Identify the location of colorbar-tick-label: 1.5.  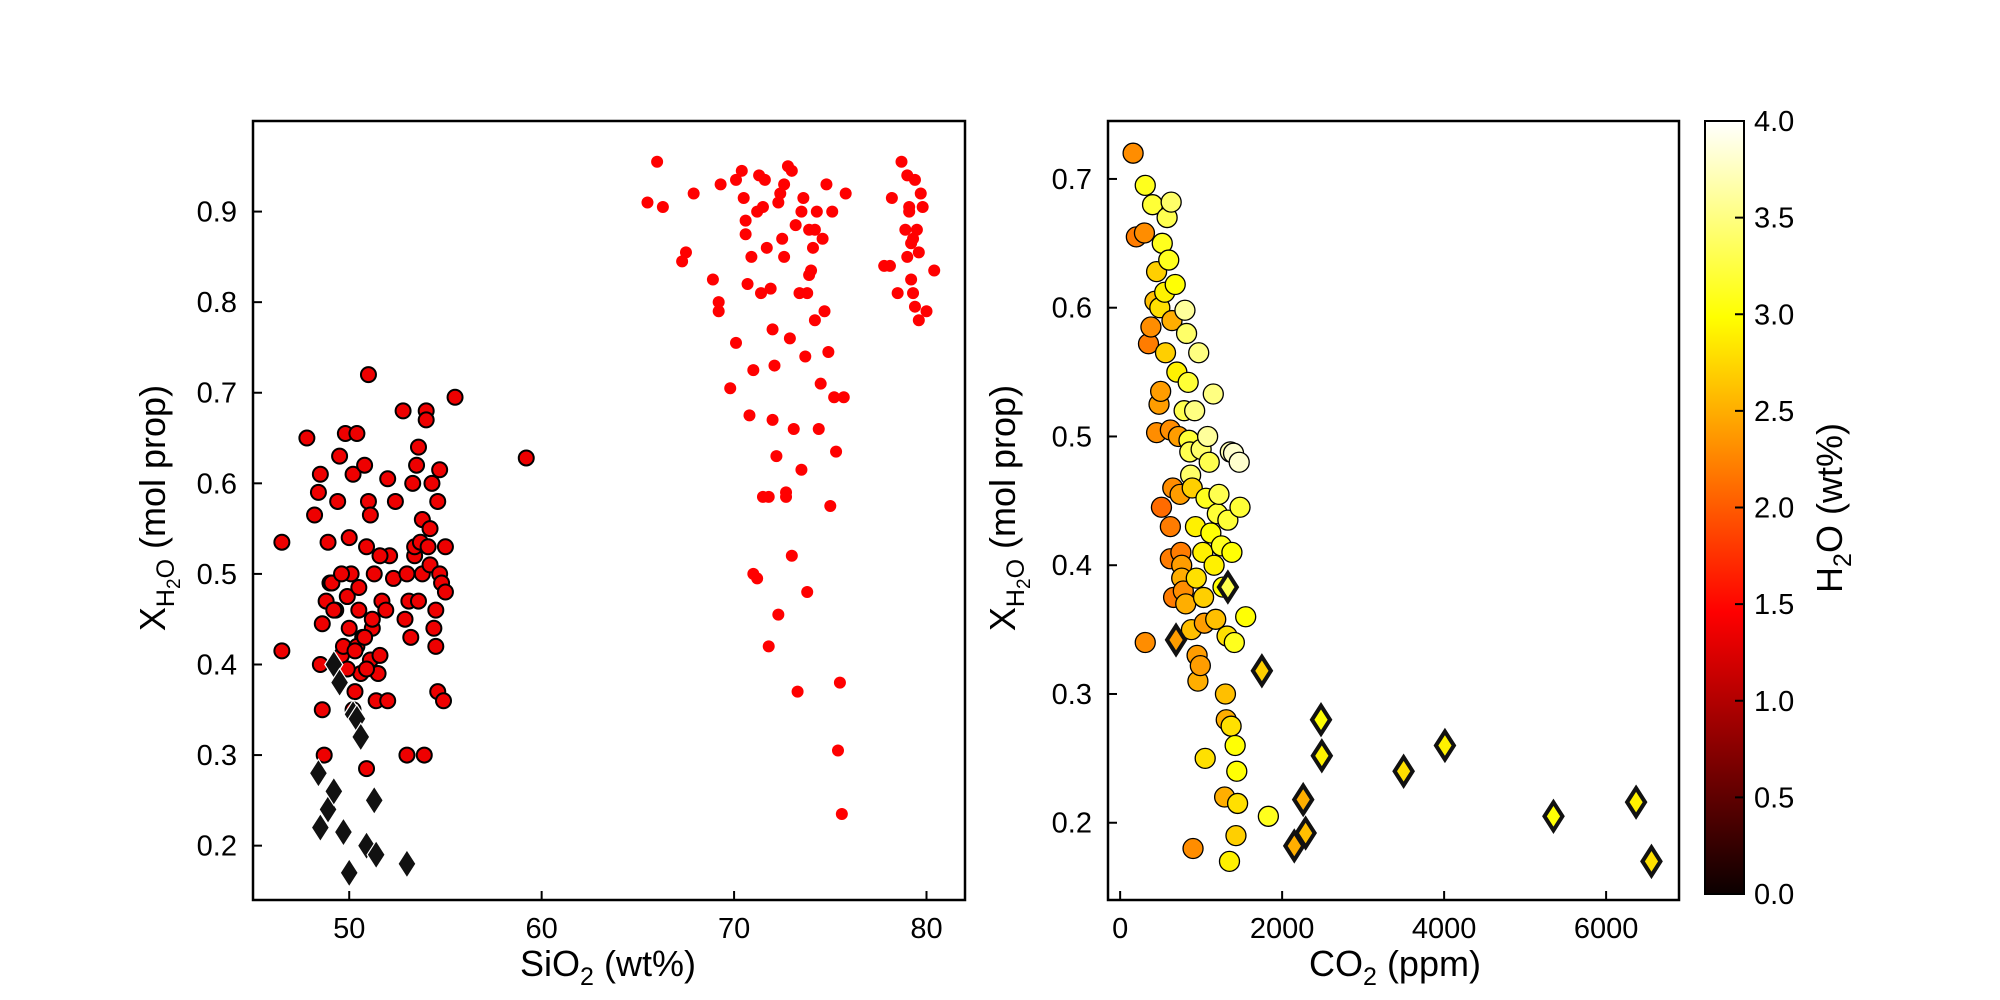
(1774, 605).